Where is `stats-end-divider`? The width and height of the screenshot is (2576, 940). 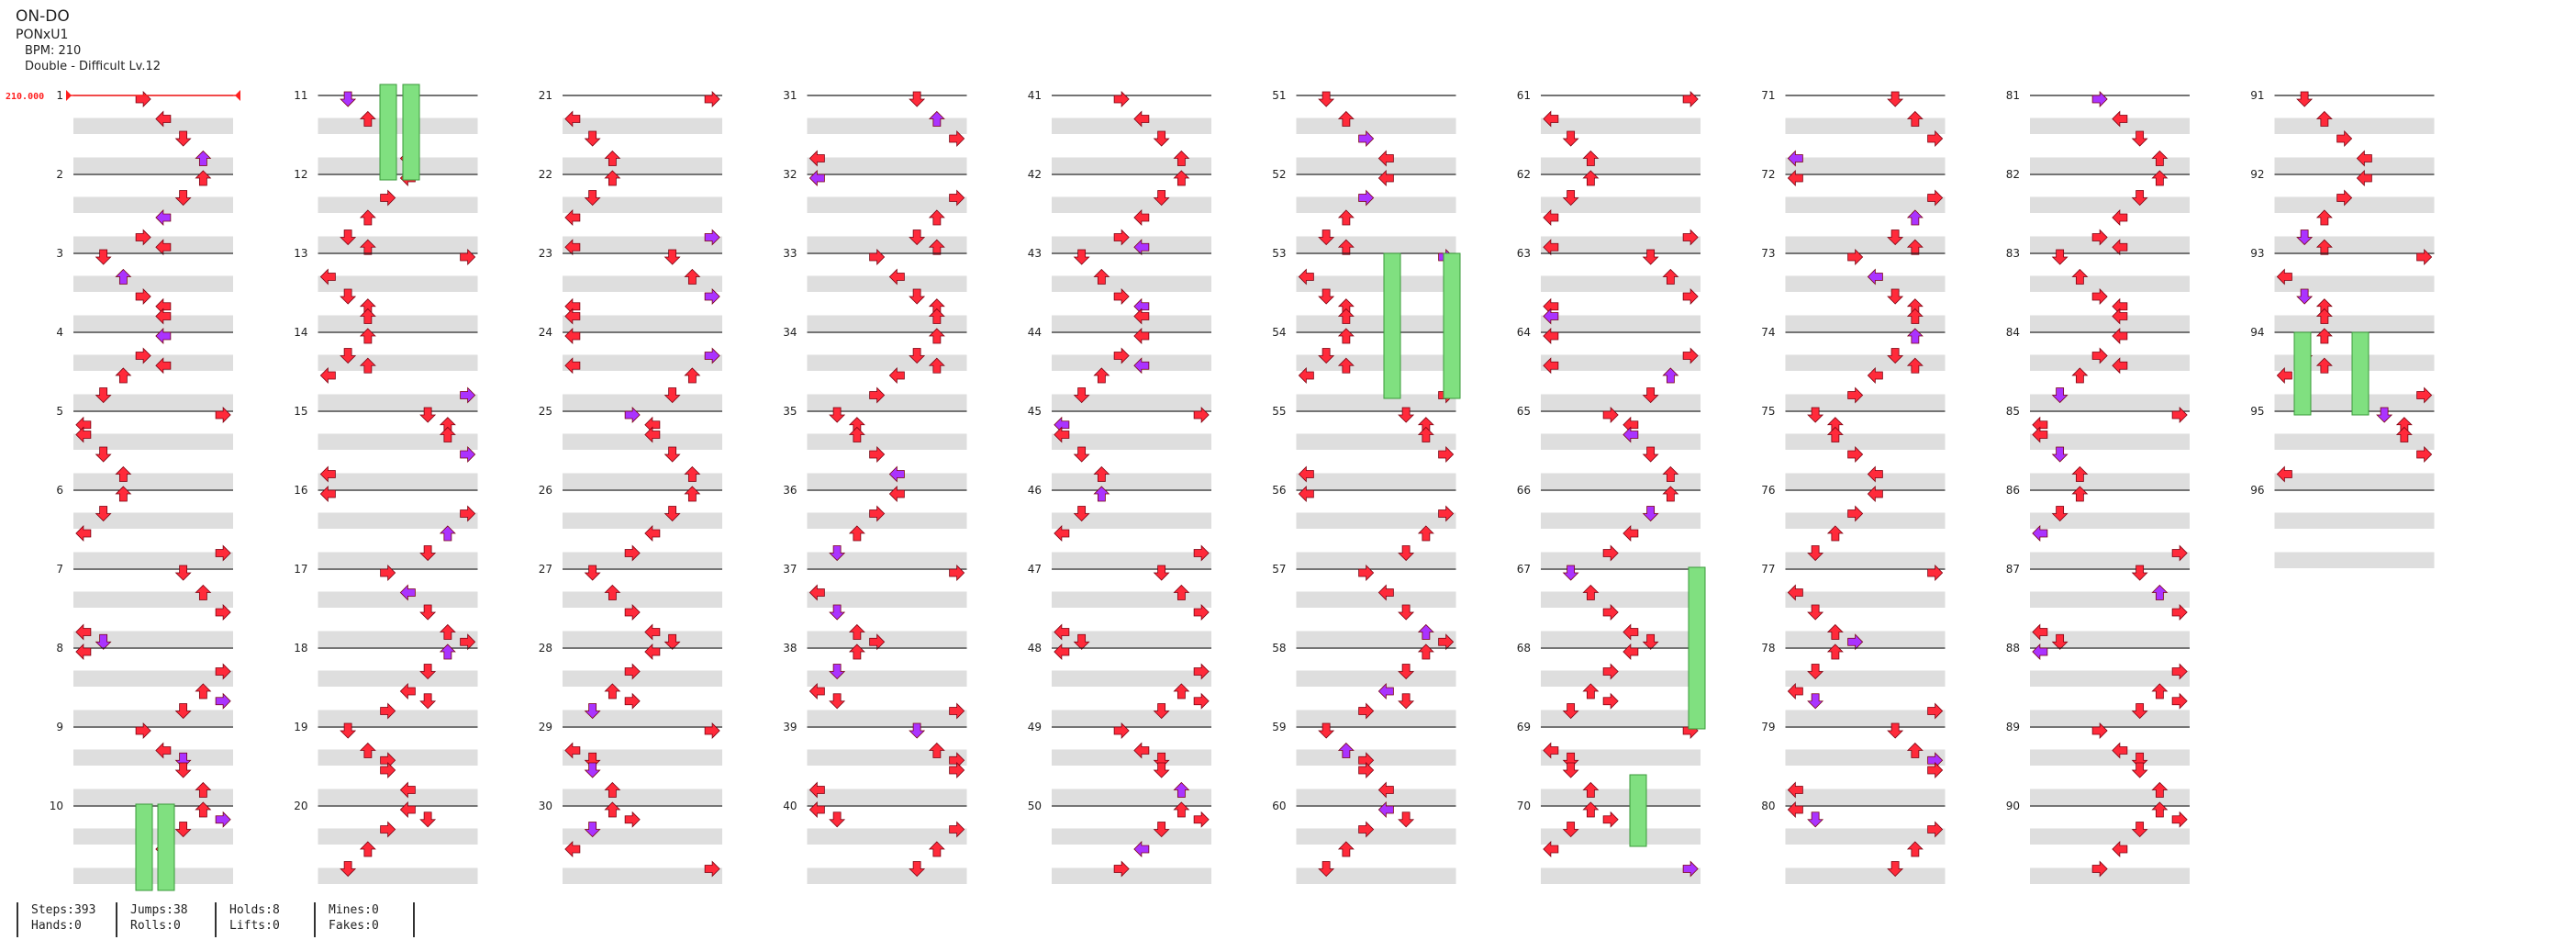 stats-end-divider is located at coordinates (414, 920).